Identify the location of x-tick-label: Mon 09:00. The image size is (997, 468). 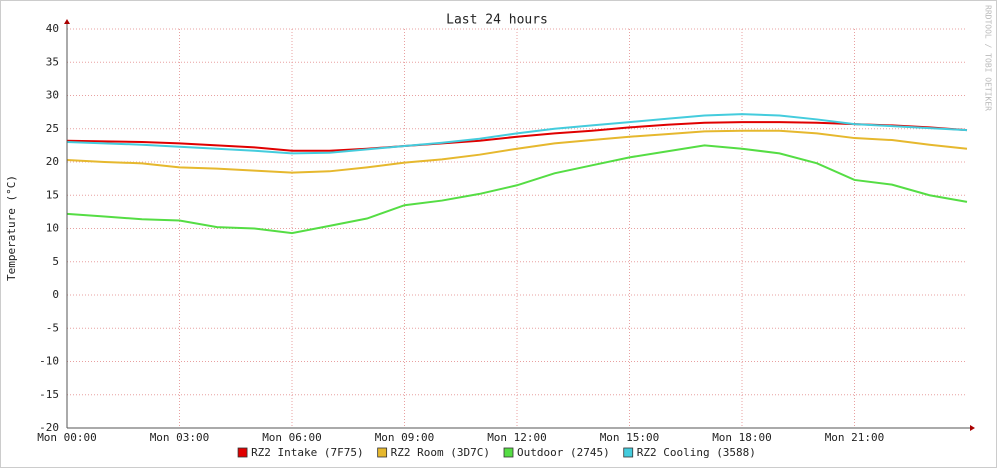
(405, 437).